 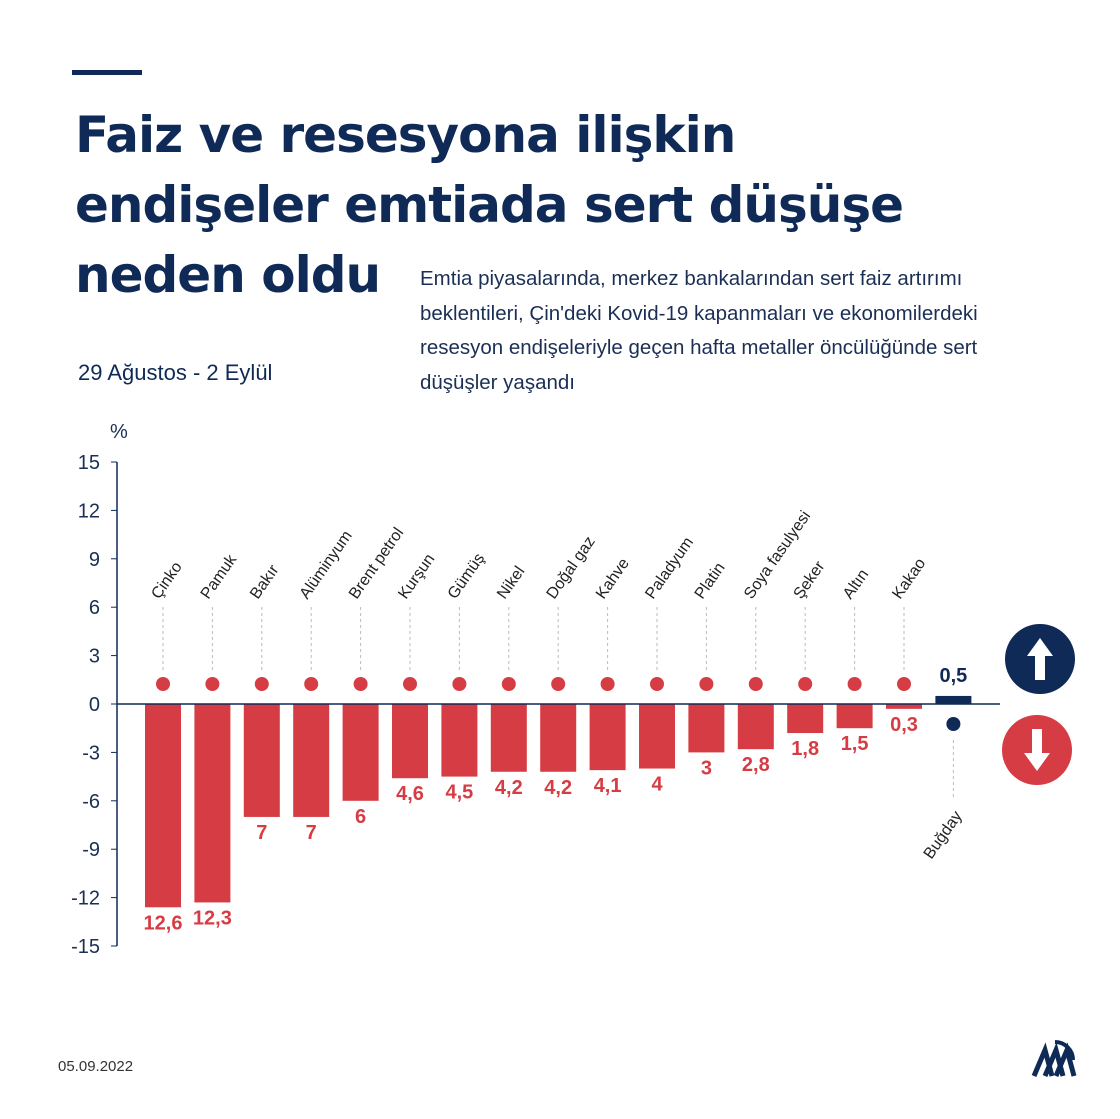 I want to click on y-tick-label: 3, so click(x=94, y=657).